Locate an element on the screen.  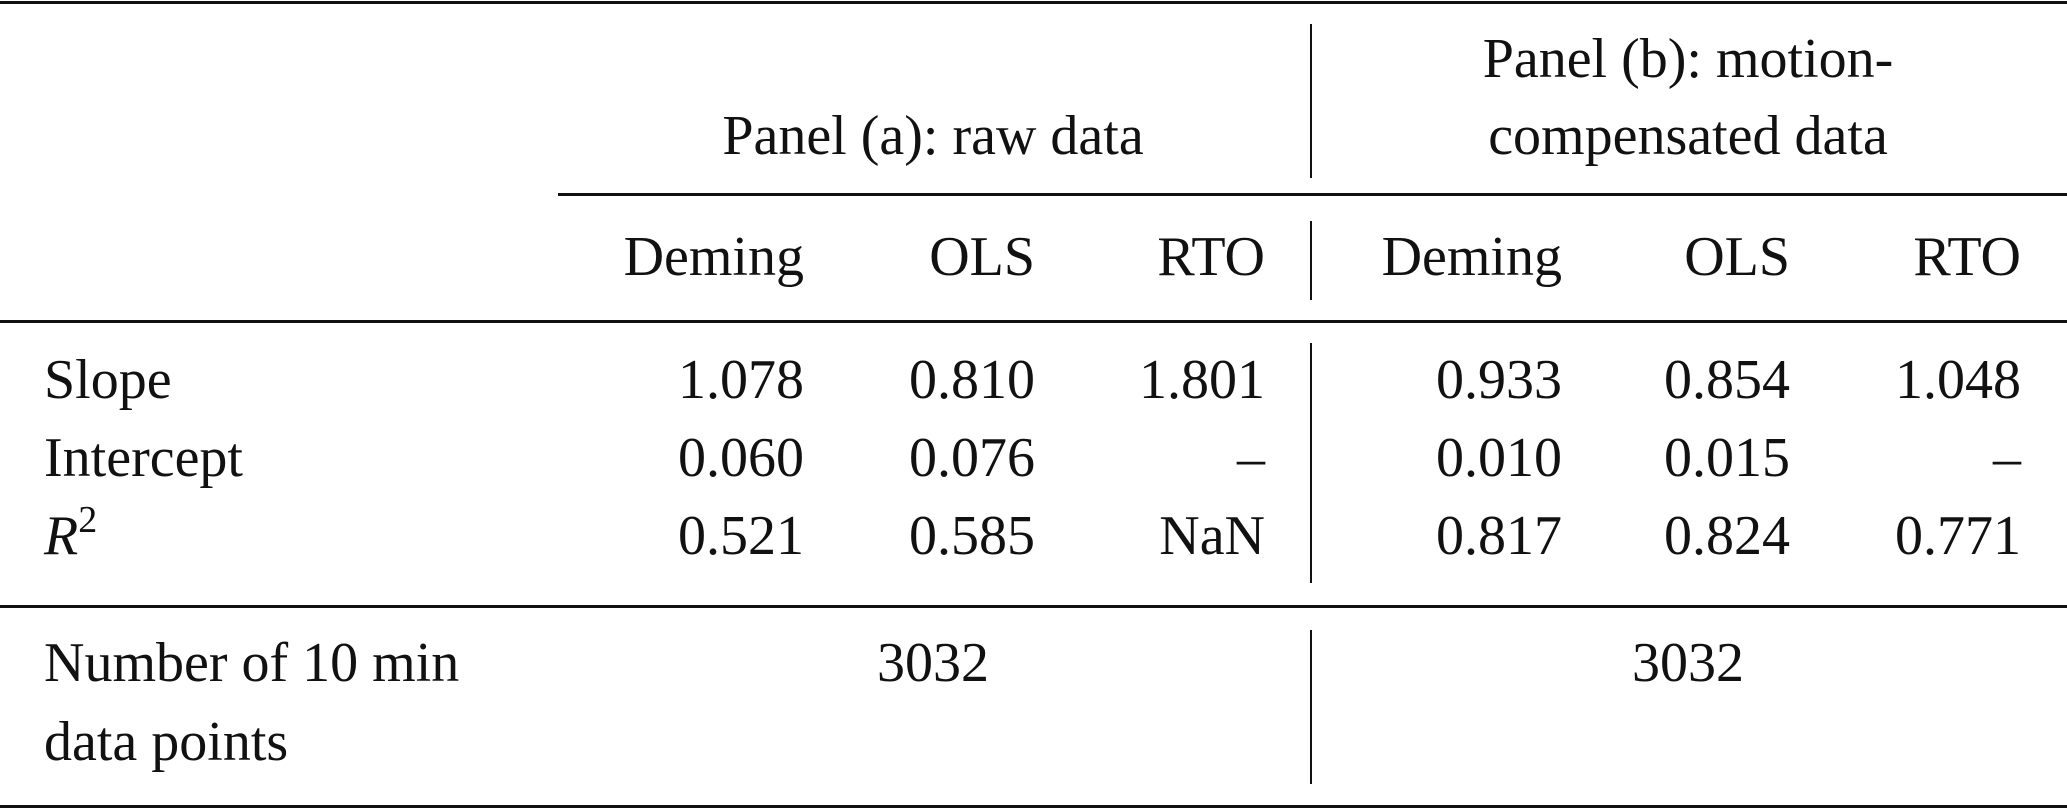
row-label: data points is located at coordinates (166, 742).